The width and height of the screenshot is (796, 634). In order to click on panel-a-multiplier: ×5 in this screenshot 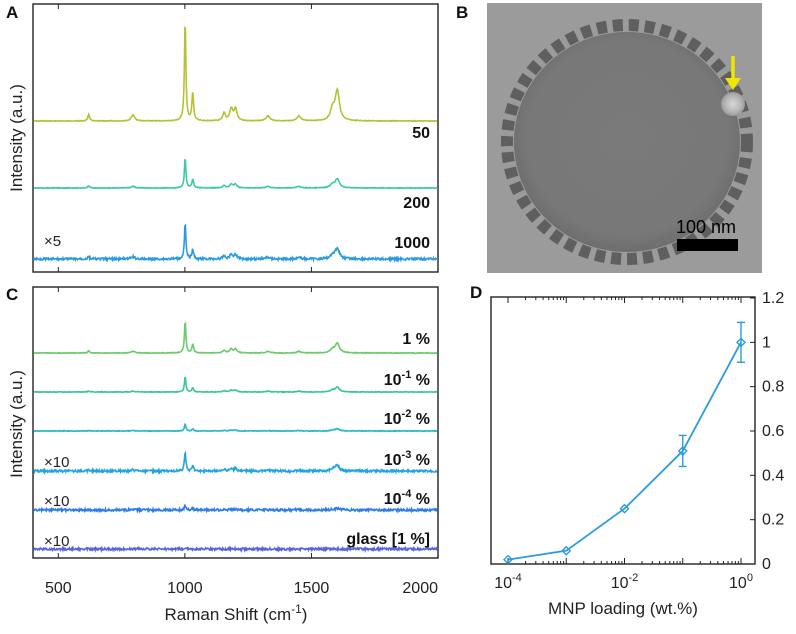, I will do `click(52, 241)`.